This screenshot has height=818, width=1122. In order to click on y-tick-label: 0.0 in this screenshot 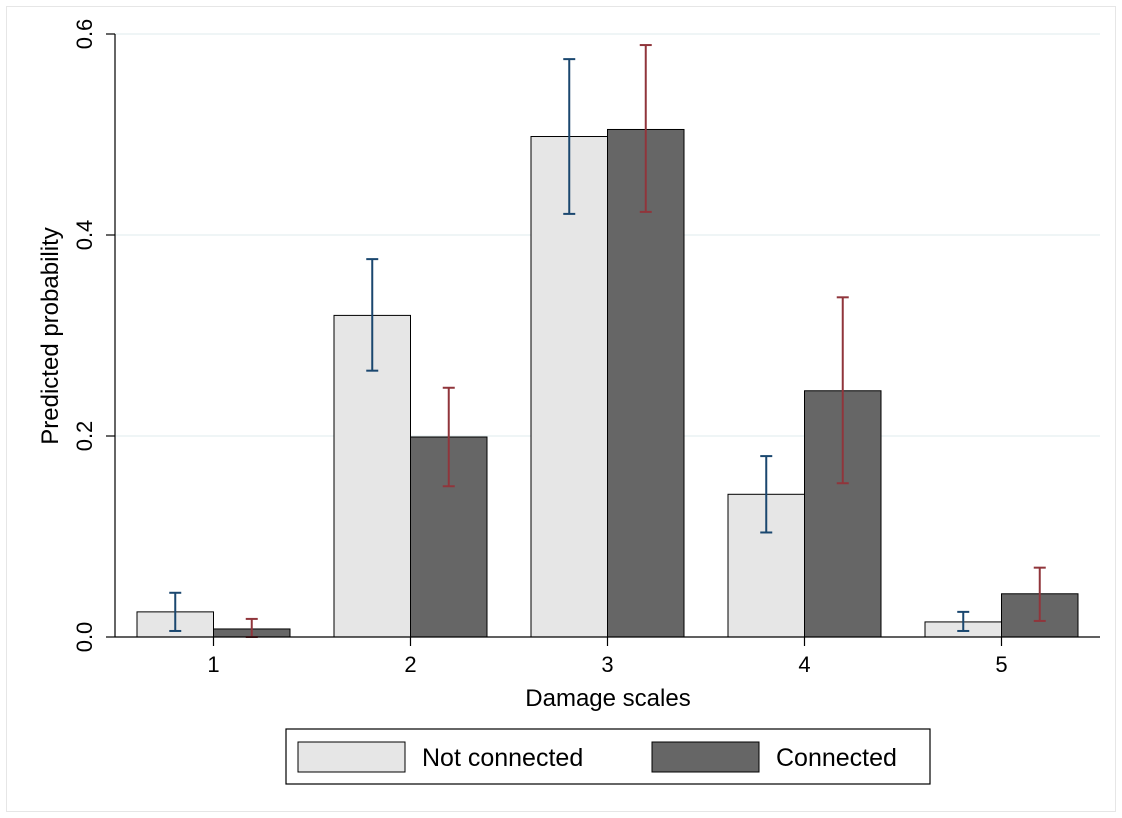, I will do `click(84, 637)`.